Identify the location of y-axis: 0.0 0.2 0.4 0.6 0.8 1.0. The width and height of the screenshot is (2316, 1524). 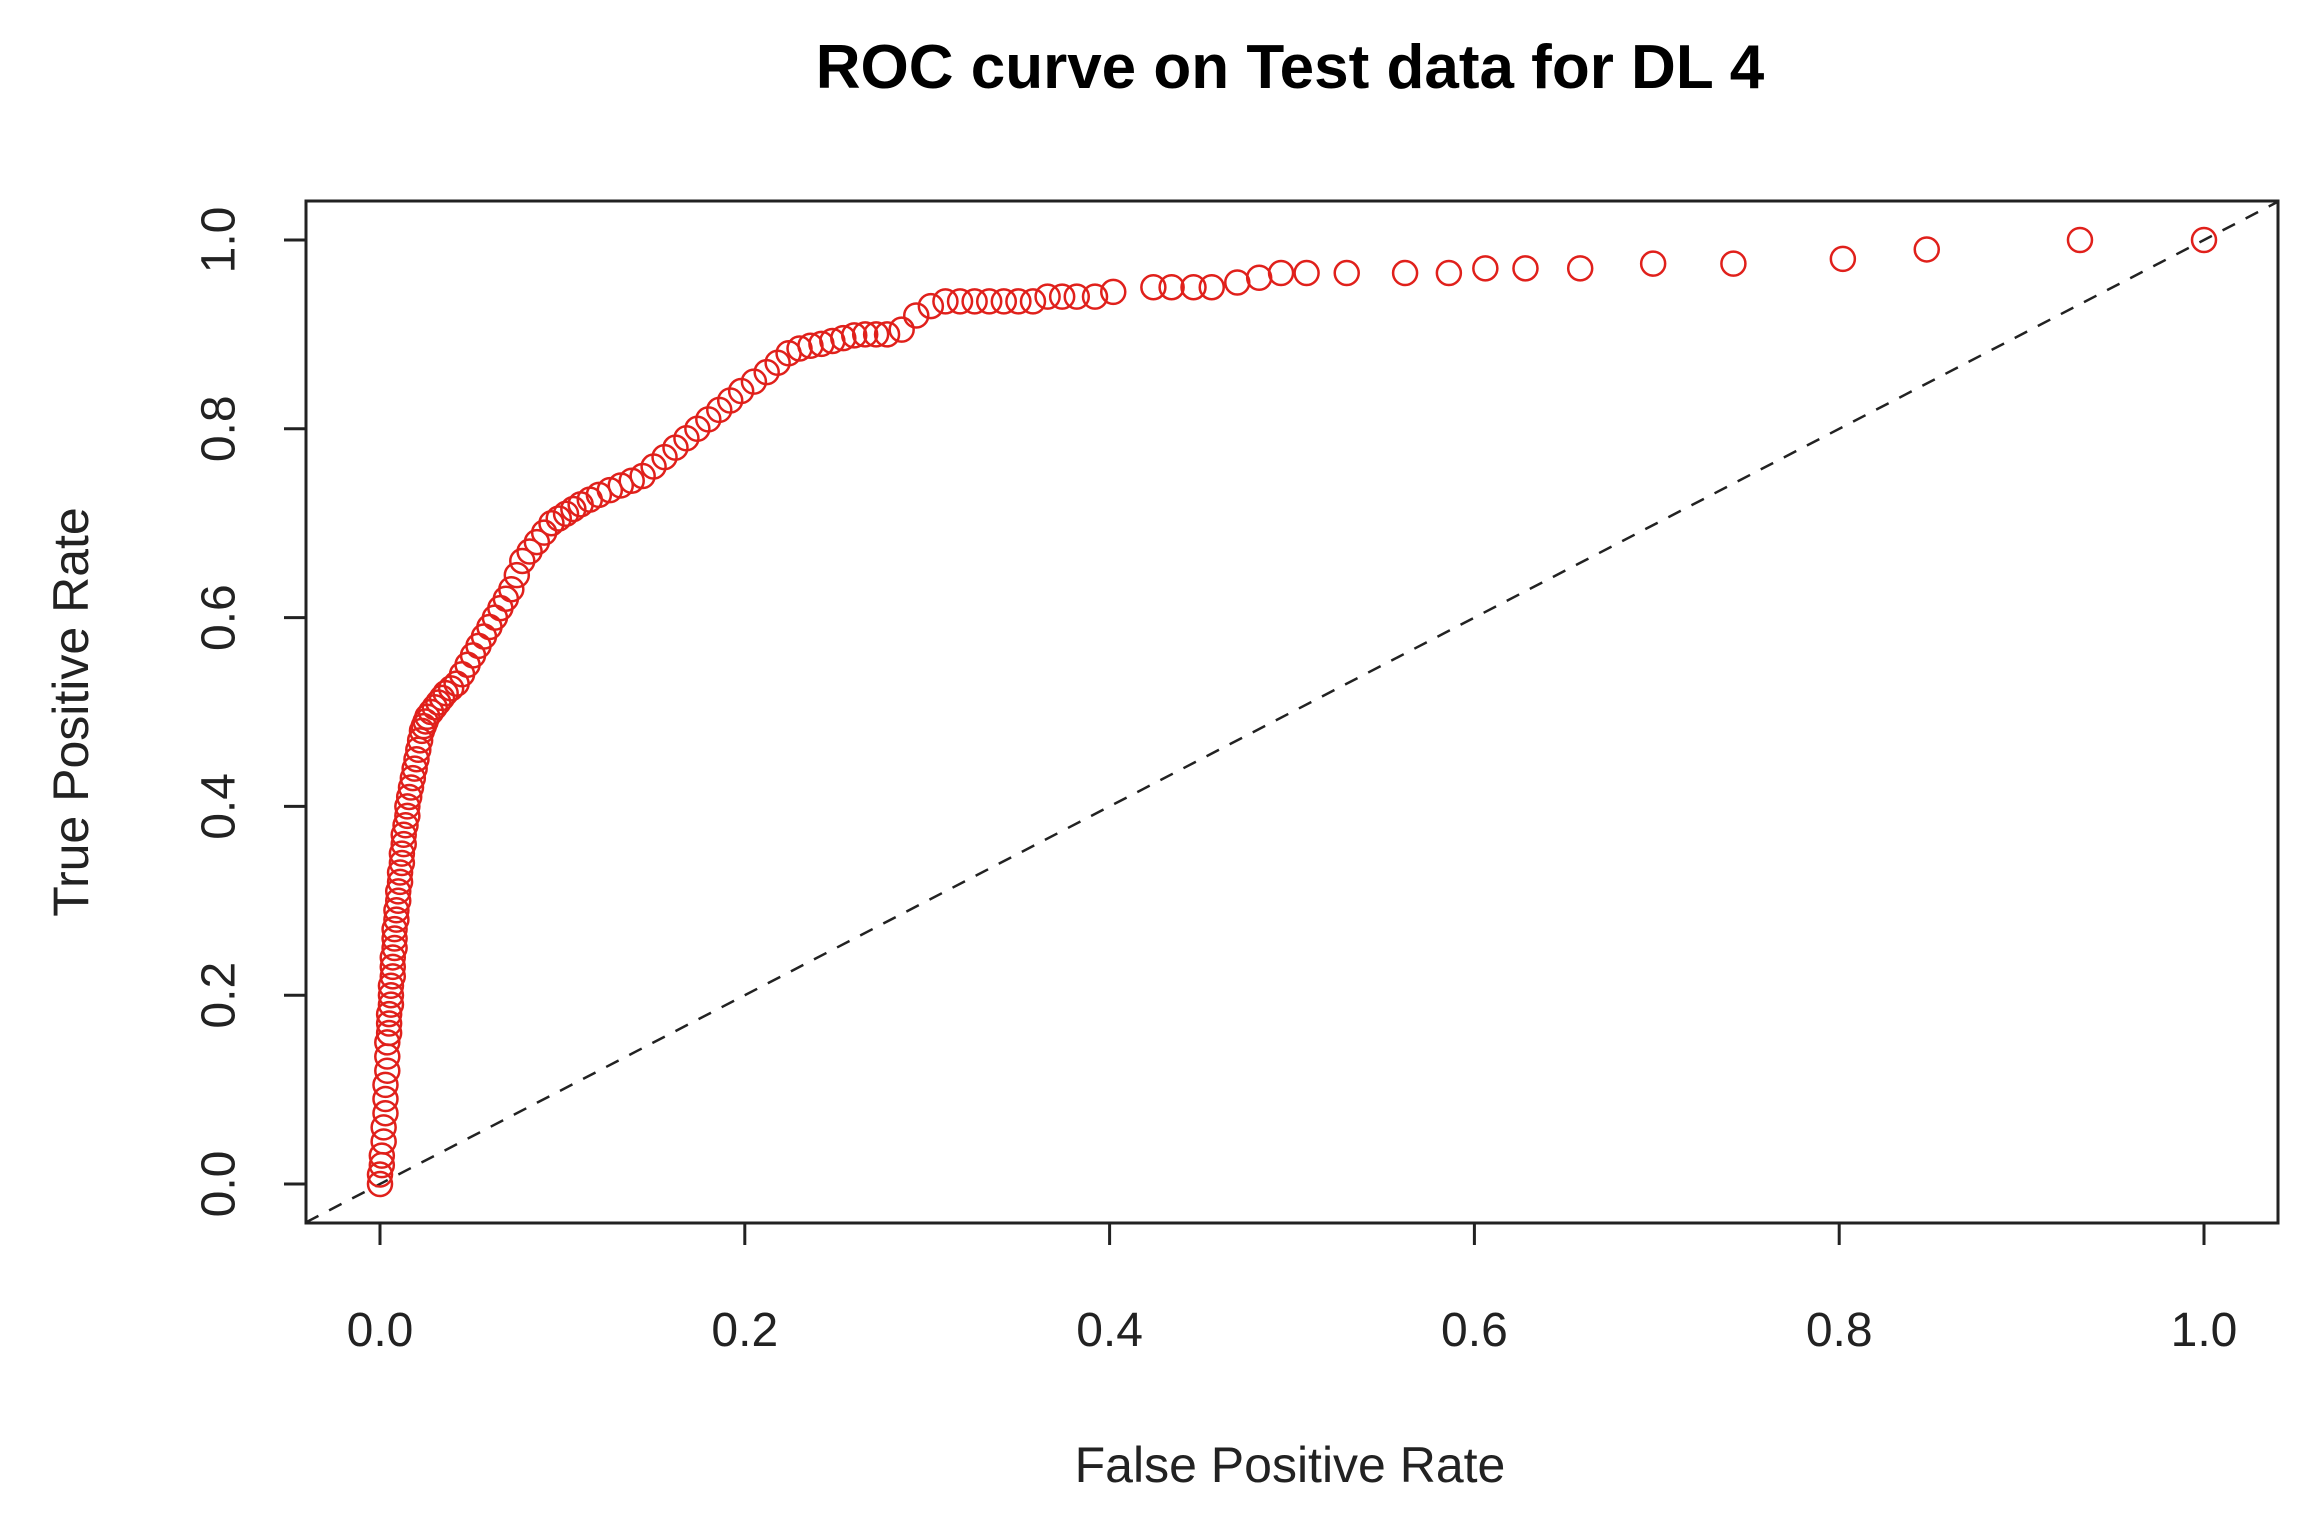
(250, 712).